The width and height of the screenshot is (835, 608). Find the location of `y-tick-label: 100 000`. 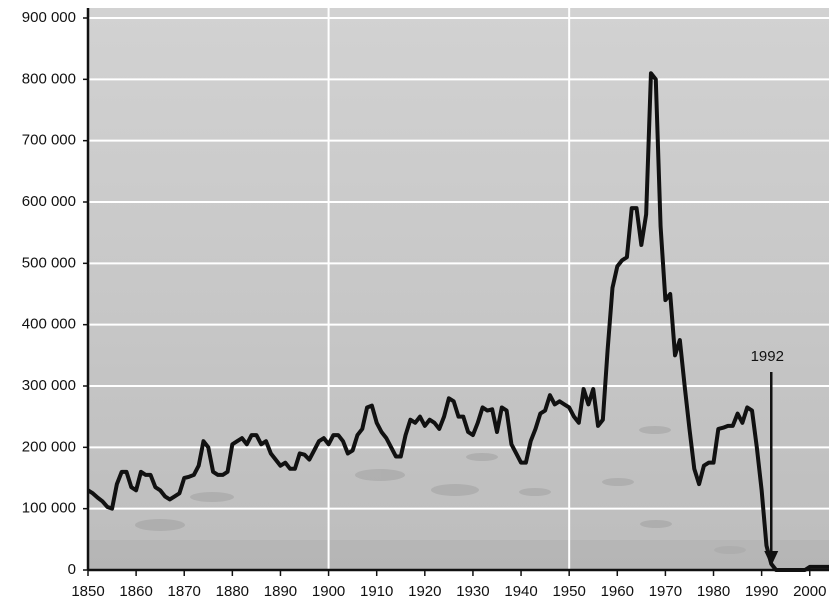

y-tick-label: 100 000 is located at coordinates (49, 508).